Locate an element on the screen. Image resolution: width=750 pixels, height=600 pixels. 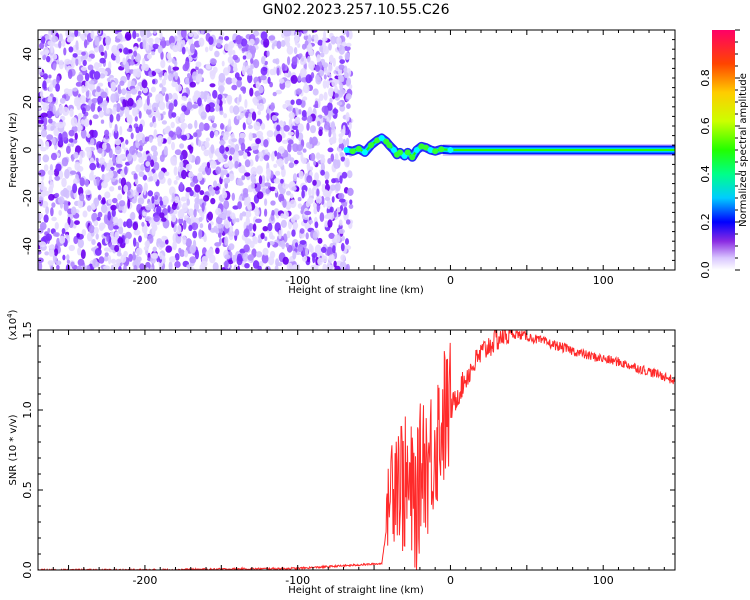
signal-ridge-point is located at coordinates (416, 150).